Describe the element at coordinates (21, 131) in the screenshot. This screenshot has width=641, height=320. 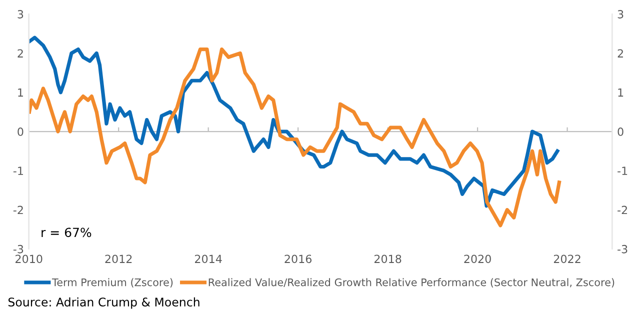
I see `y-tick-label: 0` at that location.